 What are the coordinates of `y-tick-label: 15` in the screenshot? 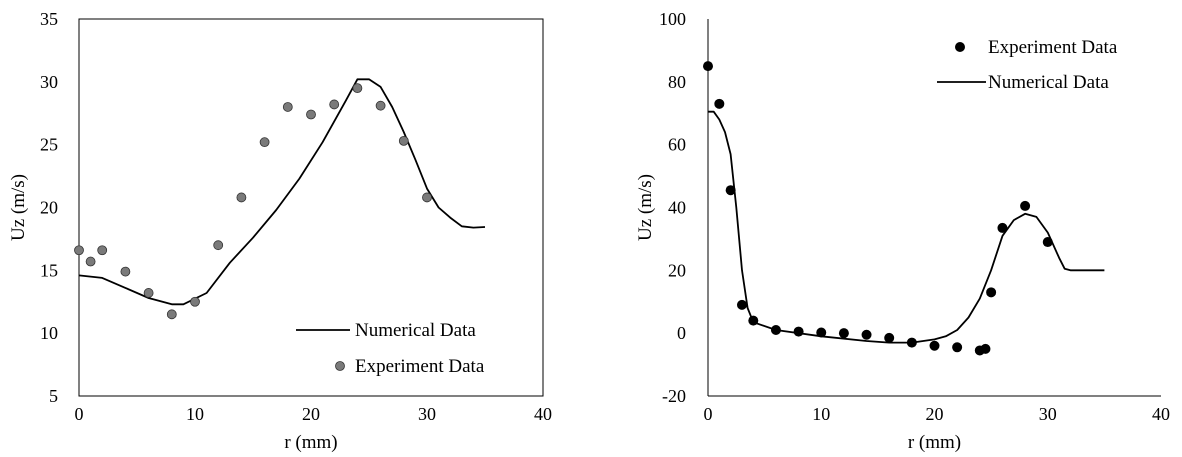 It's located at (49, 270).